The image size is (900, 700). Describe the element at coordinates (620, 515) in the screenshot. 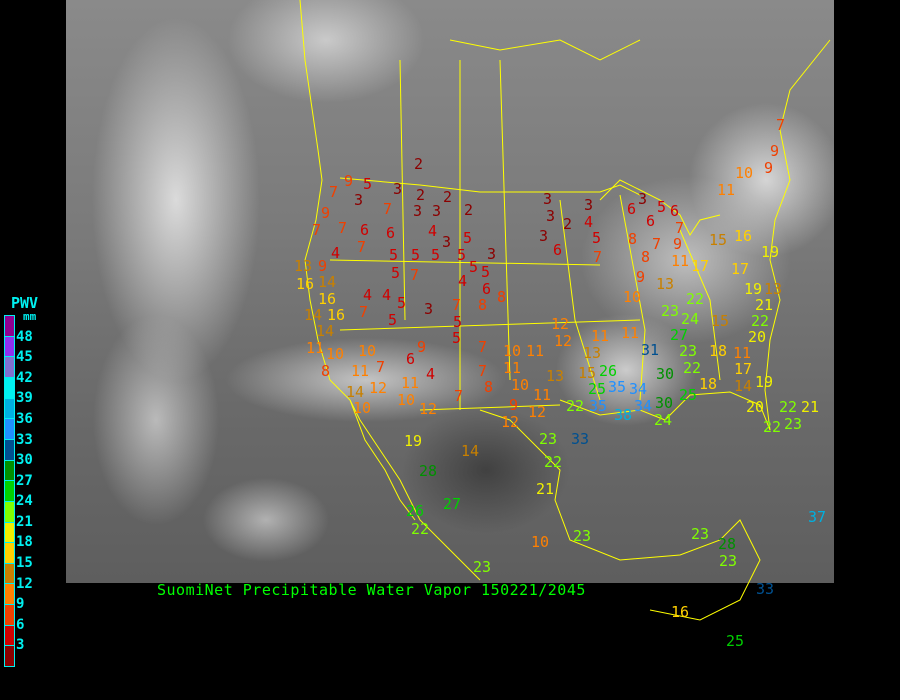

I see `gulf-coastline` at that location.